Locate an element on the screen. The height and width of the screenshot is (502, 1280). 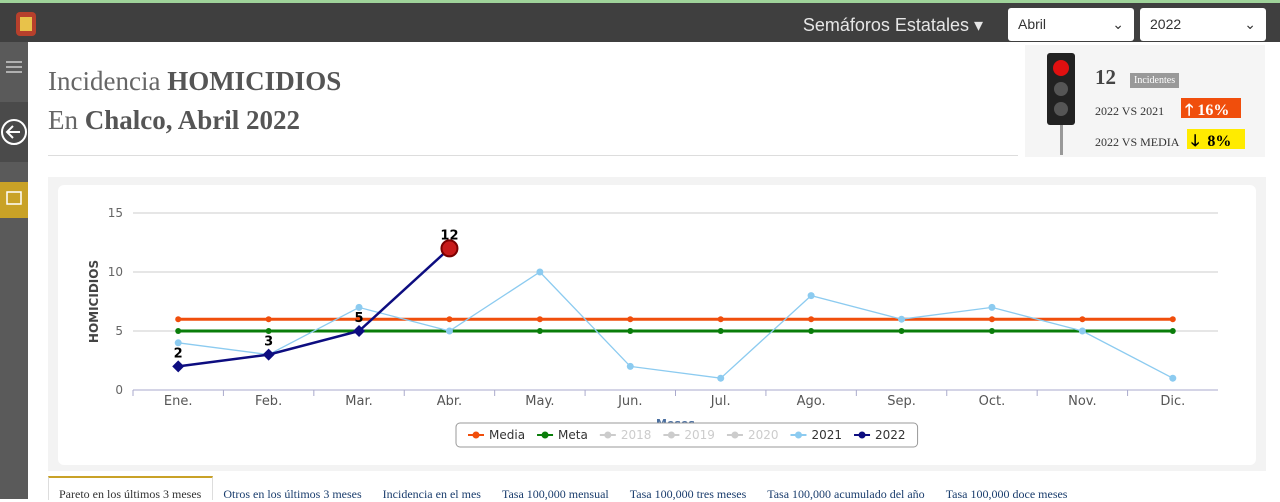
x-tick-label: Nov. is located at coordinates (1082, 401).